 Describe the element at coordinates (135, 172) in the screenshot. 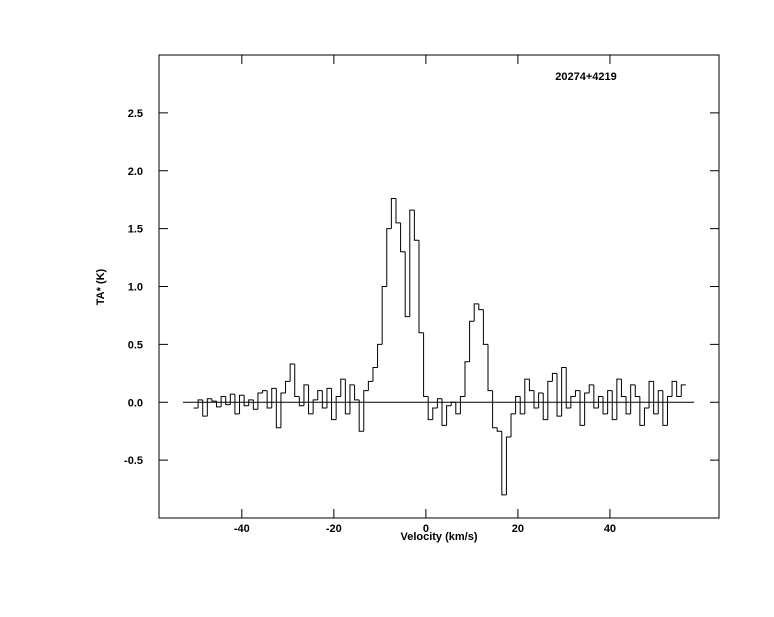

I see `y-tick-label: 2.0` at that location.